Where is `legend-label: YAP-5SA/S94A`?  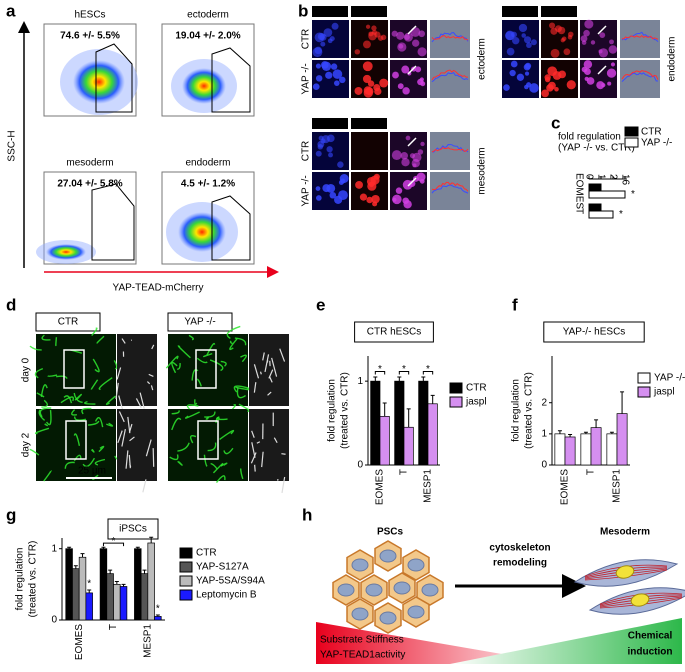 legend-label: YAP-5SA/S94A is located at coordinates (230, 581).